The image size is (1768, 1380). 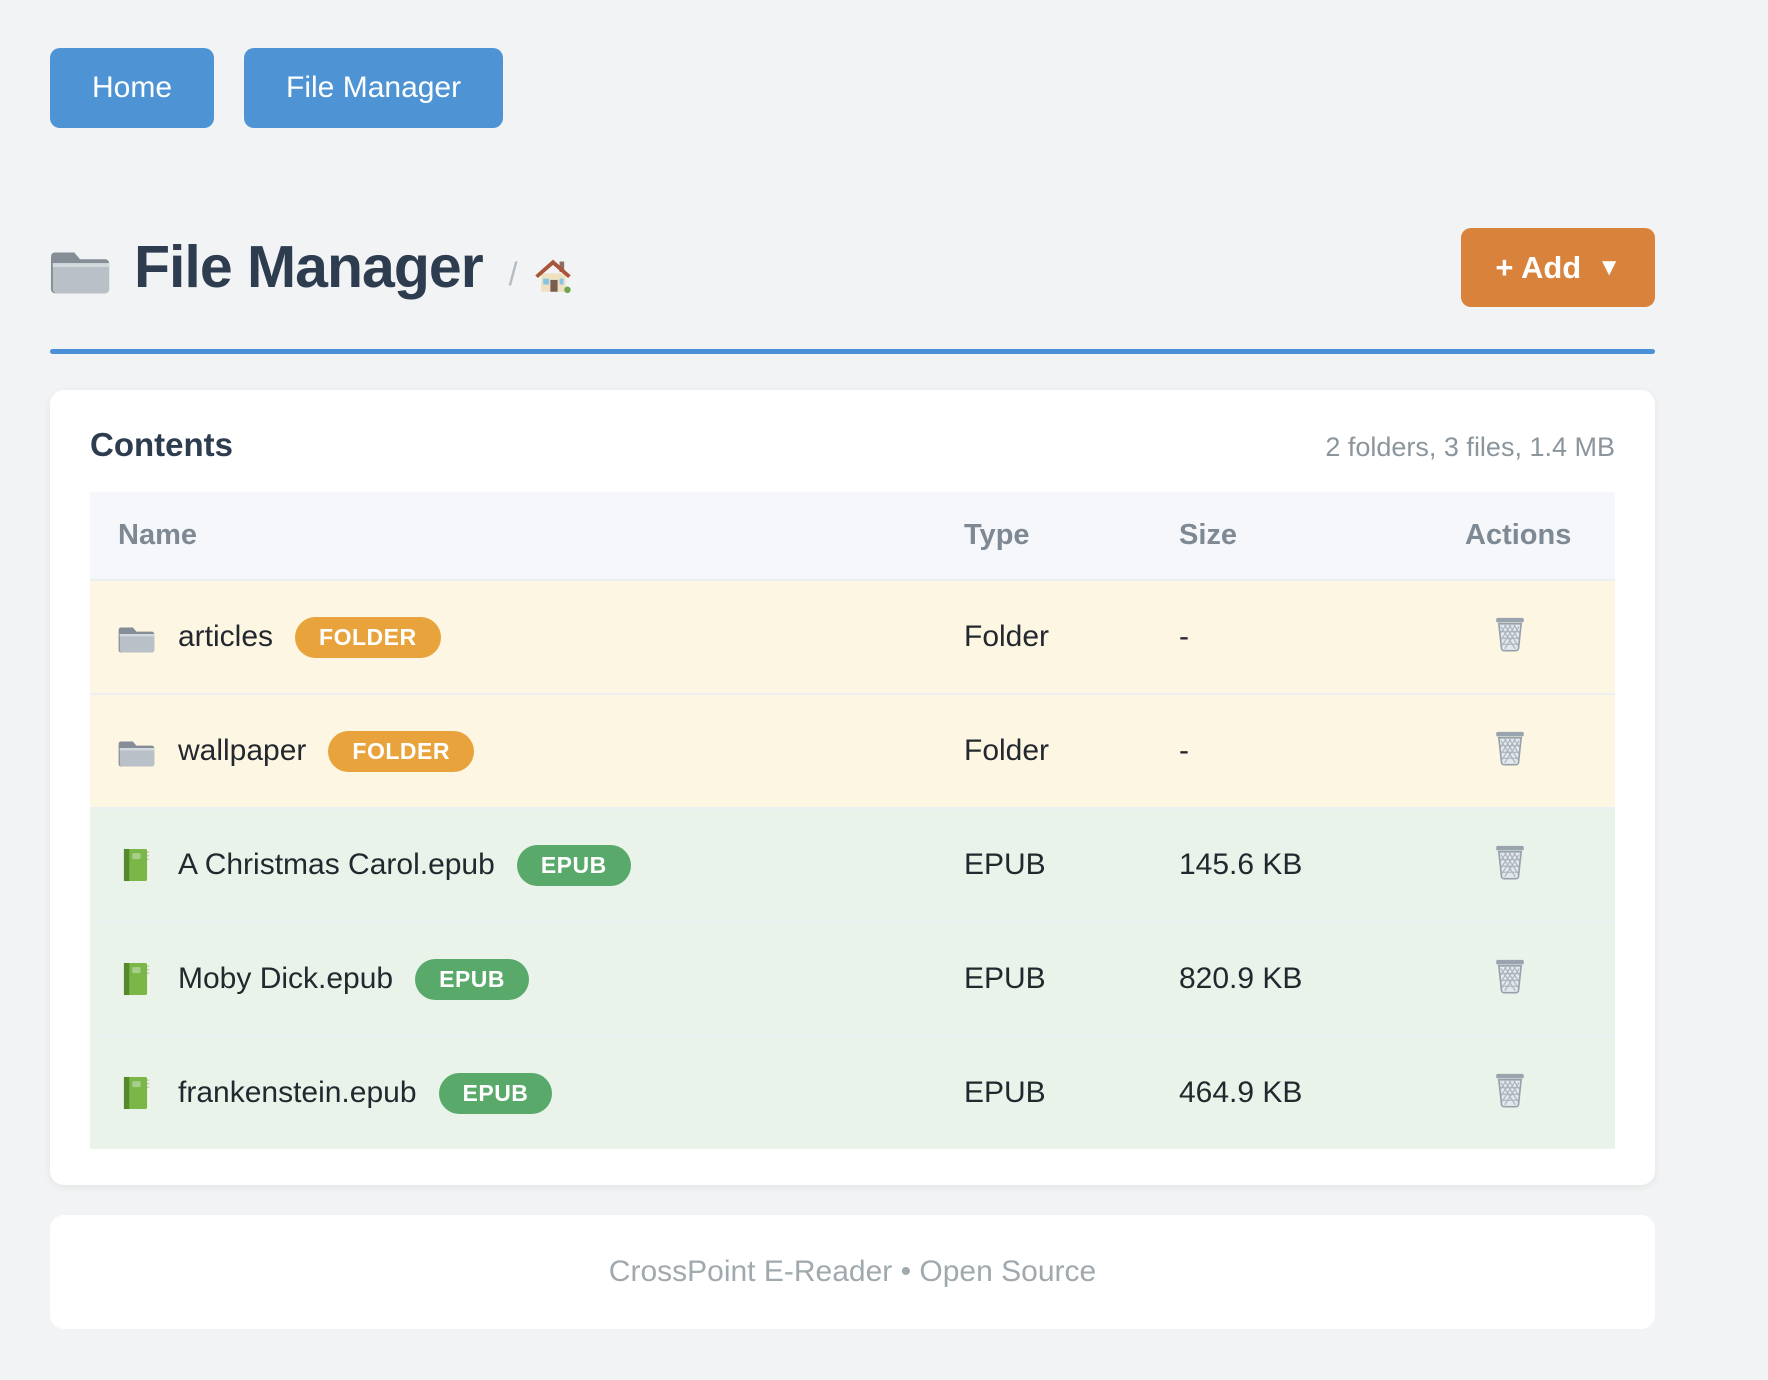 What do you see at coordinates (242, 750) in the screenshot?
I see `file-name-link: wallpaper` at bounding box center [242, 750].